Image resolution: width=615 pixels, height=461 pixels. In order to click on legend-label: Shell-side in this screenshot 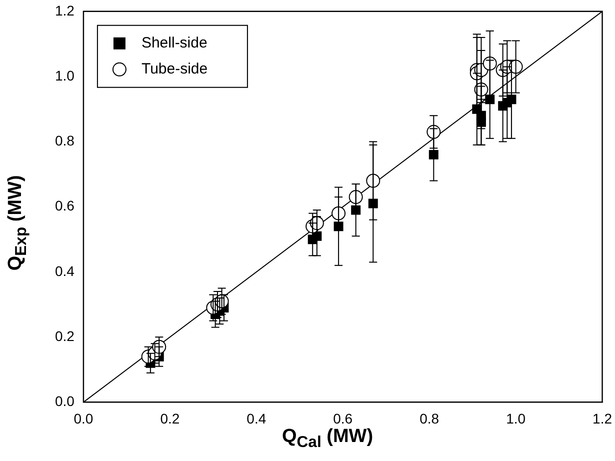, I will do `click(174, 43)`.